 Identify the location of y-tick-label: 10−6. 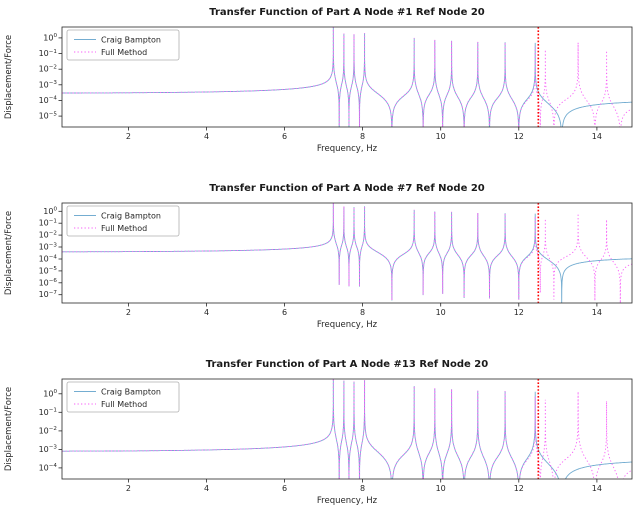
(48, 282).